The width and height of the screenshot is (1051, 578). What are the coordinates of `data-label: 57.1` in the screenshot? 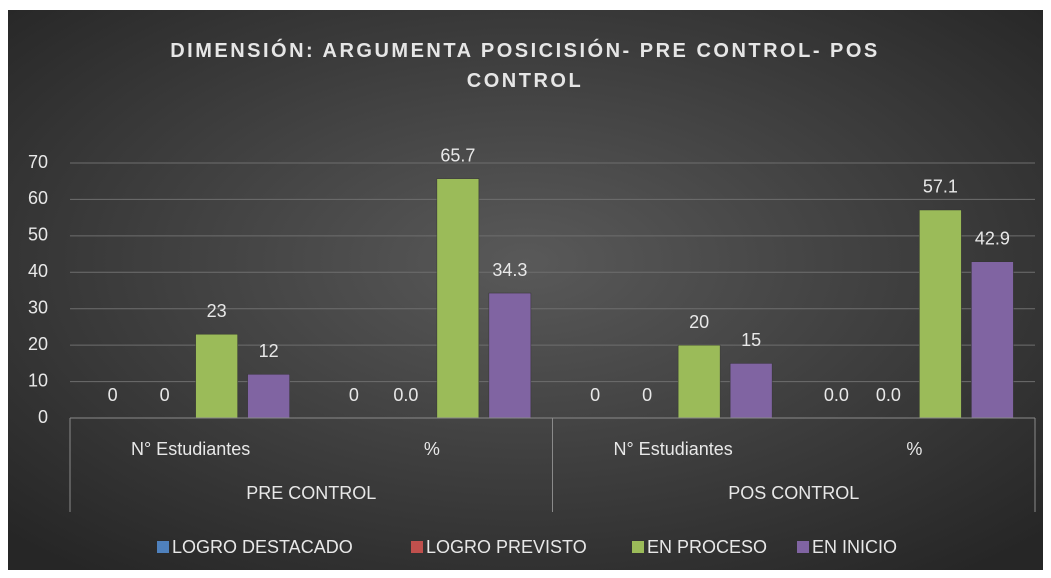 It's located at (940, 187).